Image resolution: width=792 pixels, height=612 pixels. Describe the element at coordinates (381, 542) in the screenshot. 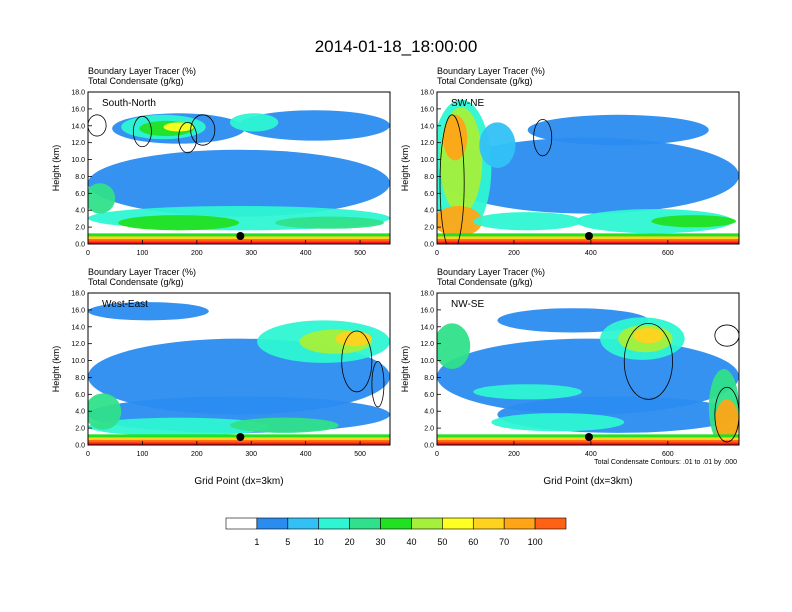

I see `colorbar-label: 30` at that location.